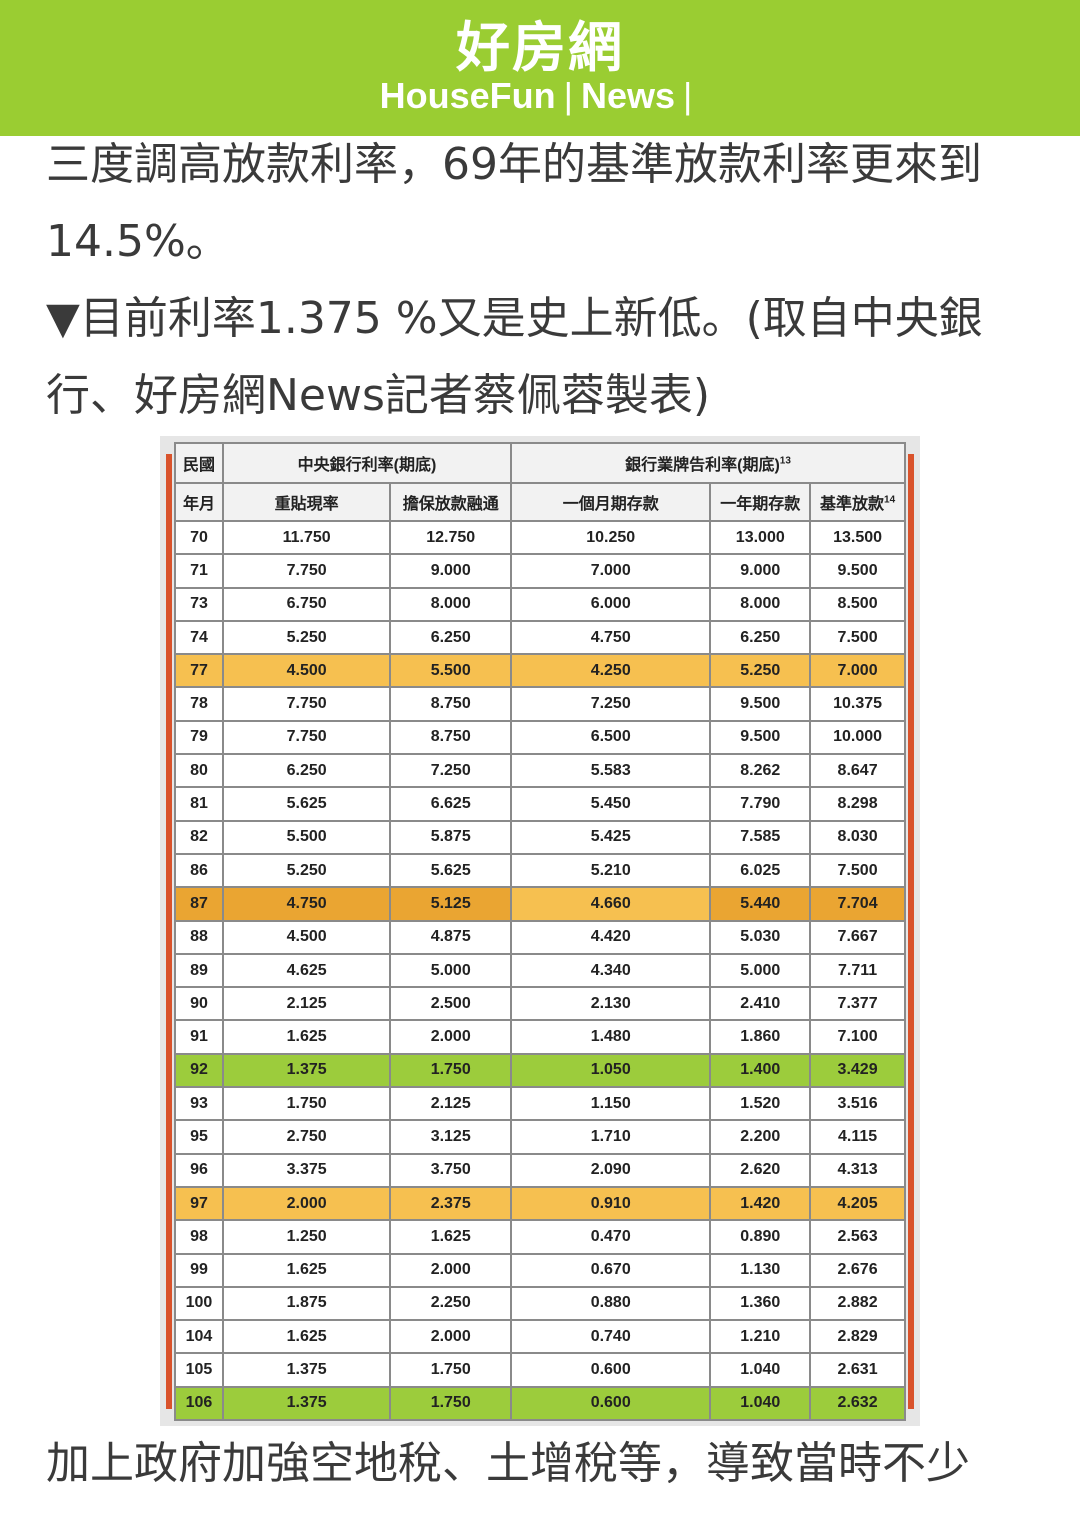 The width and height of the screenshot is (1080, 1523). I want to click on table-cell: 12.750, so click(451, 537).